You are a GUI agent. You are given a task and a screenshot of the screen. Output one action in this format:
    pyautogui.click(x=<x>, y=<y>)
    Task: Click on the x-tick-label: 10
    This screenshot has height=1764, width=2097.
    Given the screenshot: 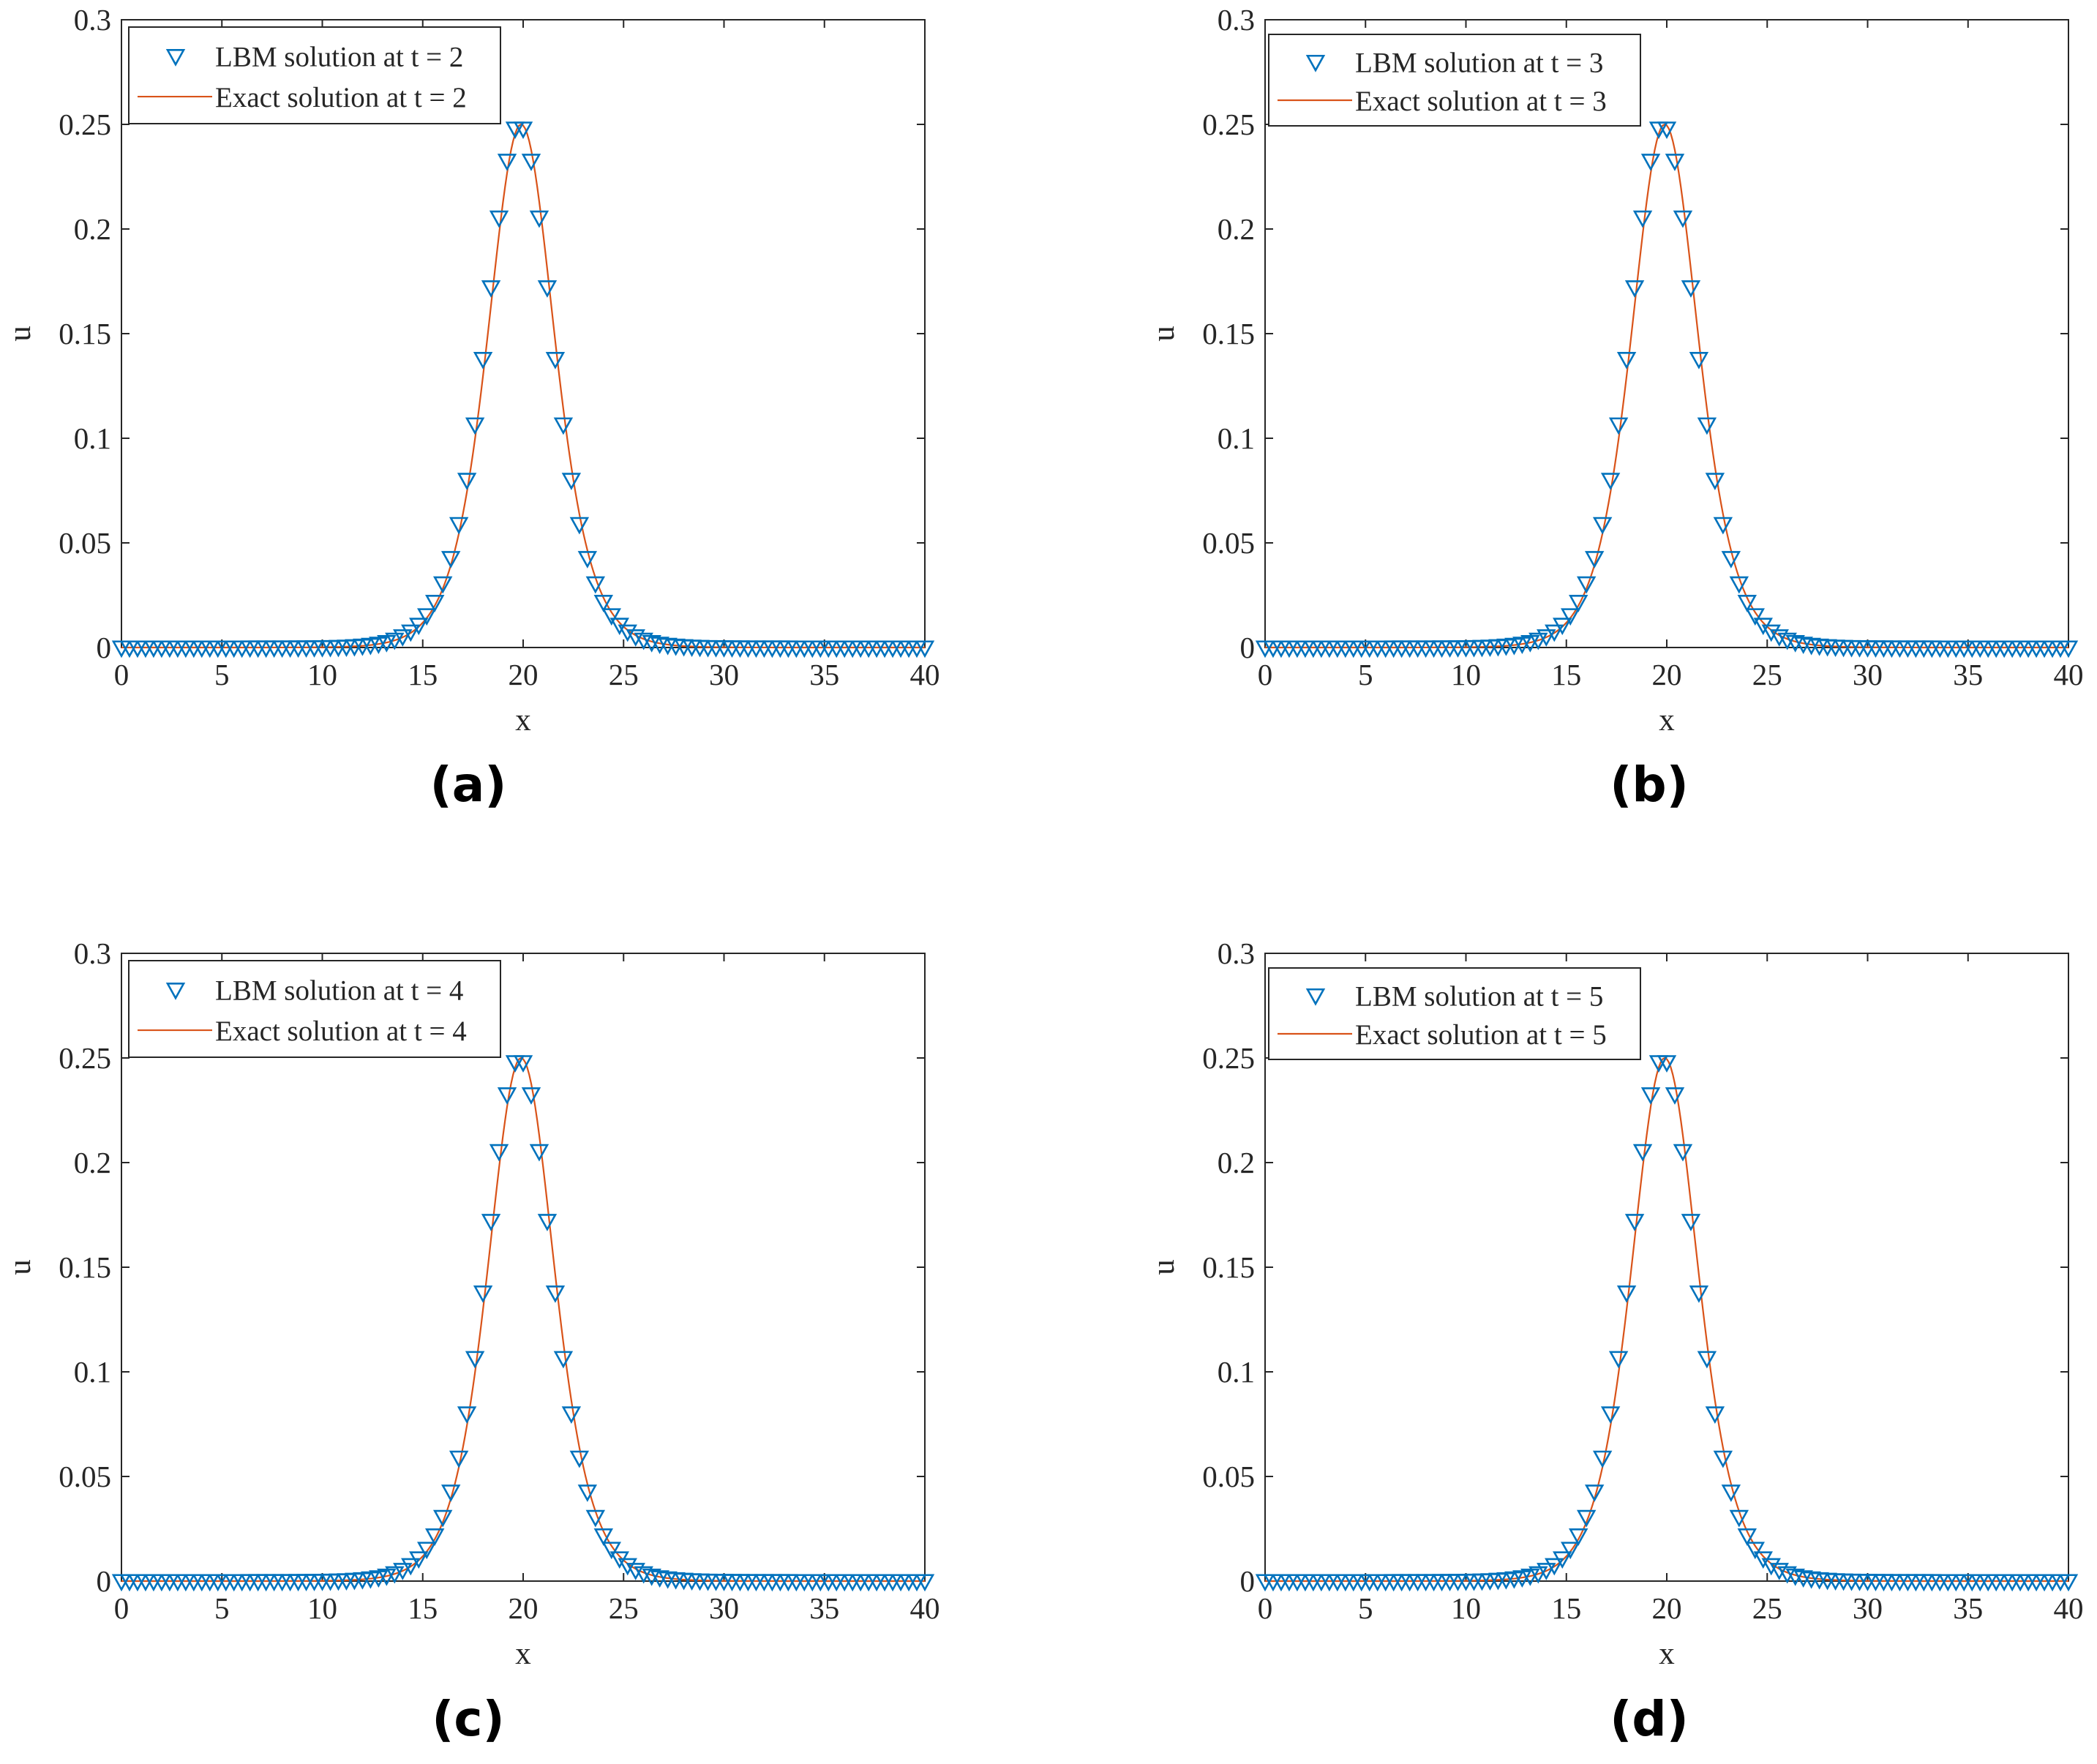 What is the action you would take?
    pyautogui.click(x=322, y=675)
    